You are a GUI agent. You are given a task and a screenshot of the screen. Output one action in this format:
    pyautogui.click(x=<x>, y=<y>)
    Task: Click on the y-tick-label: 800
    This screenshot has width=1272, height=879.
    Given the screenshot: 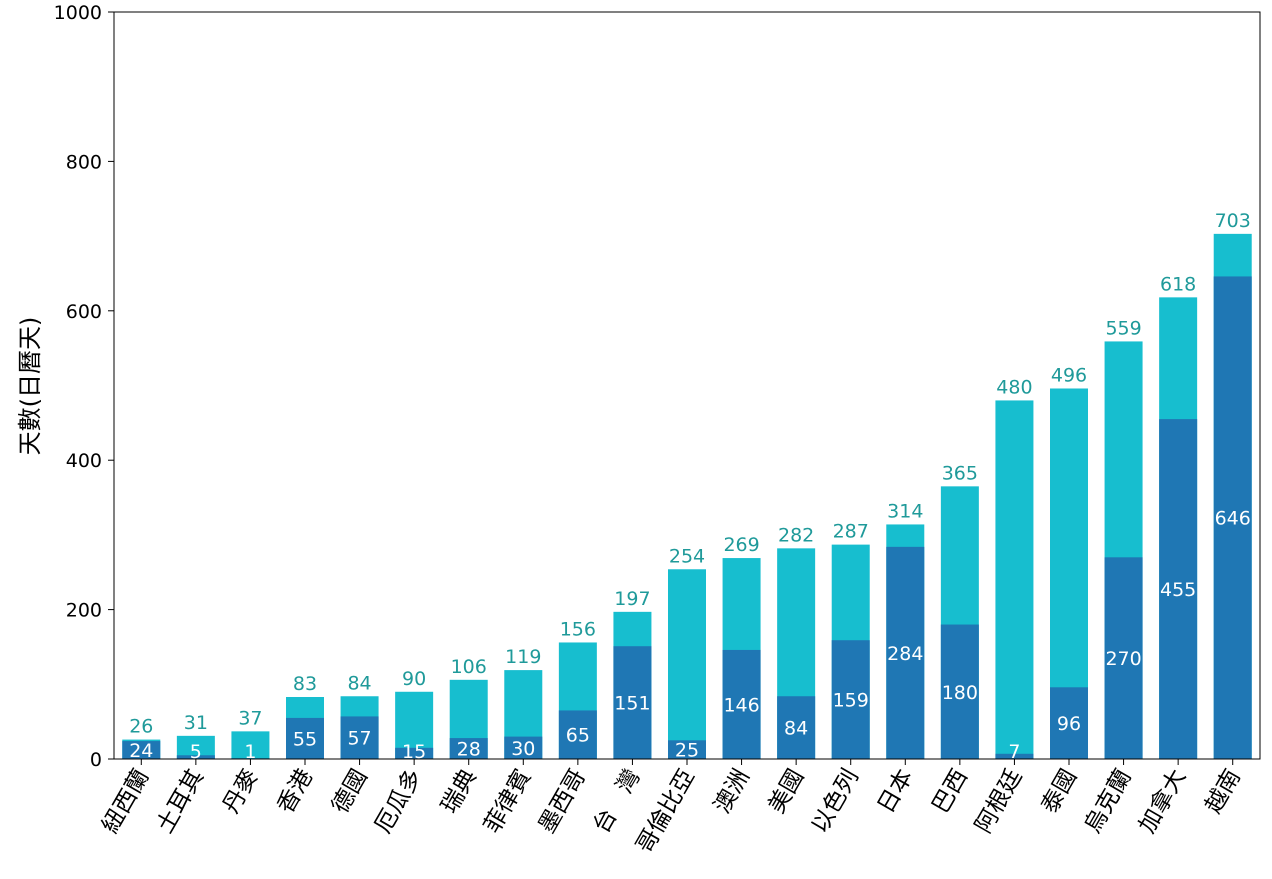 What is the action you would take?
    pyautogui.click(x=84, y=162)
    